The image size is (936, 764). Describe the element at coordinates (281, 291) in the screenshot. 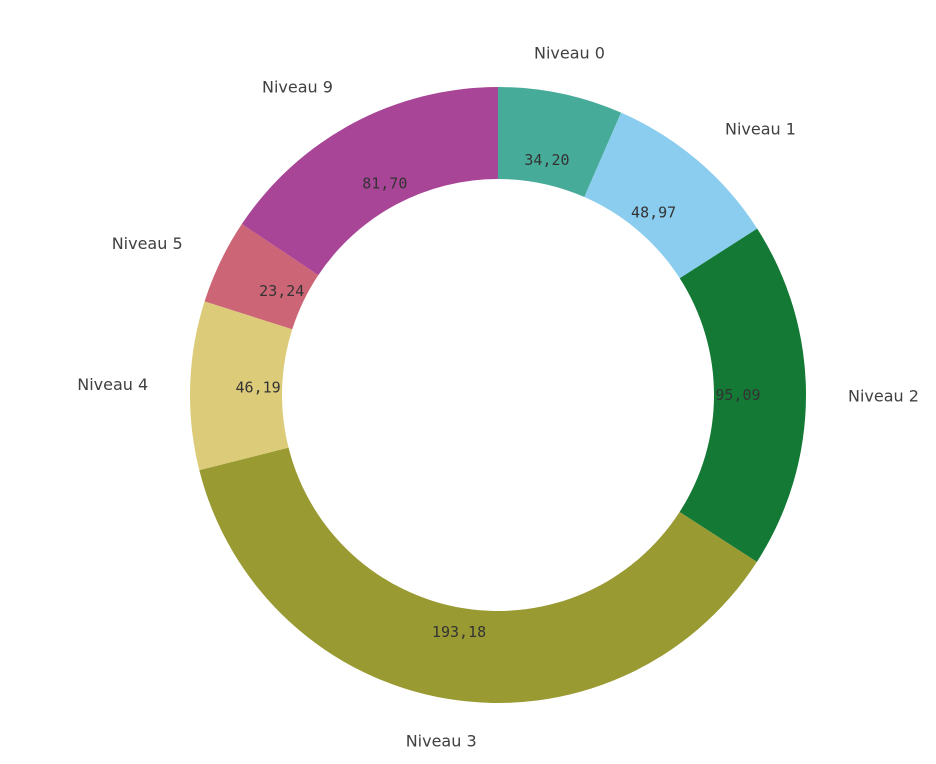

I see `value-label-niveau-5: 23,24` at that location.